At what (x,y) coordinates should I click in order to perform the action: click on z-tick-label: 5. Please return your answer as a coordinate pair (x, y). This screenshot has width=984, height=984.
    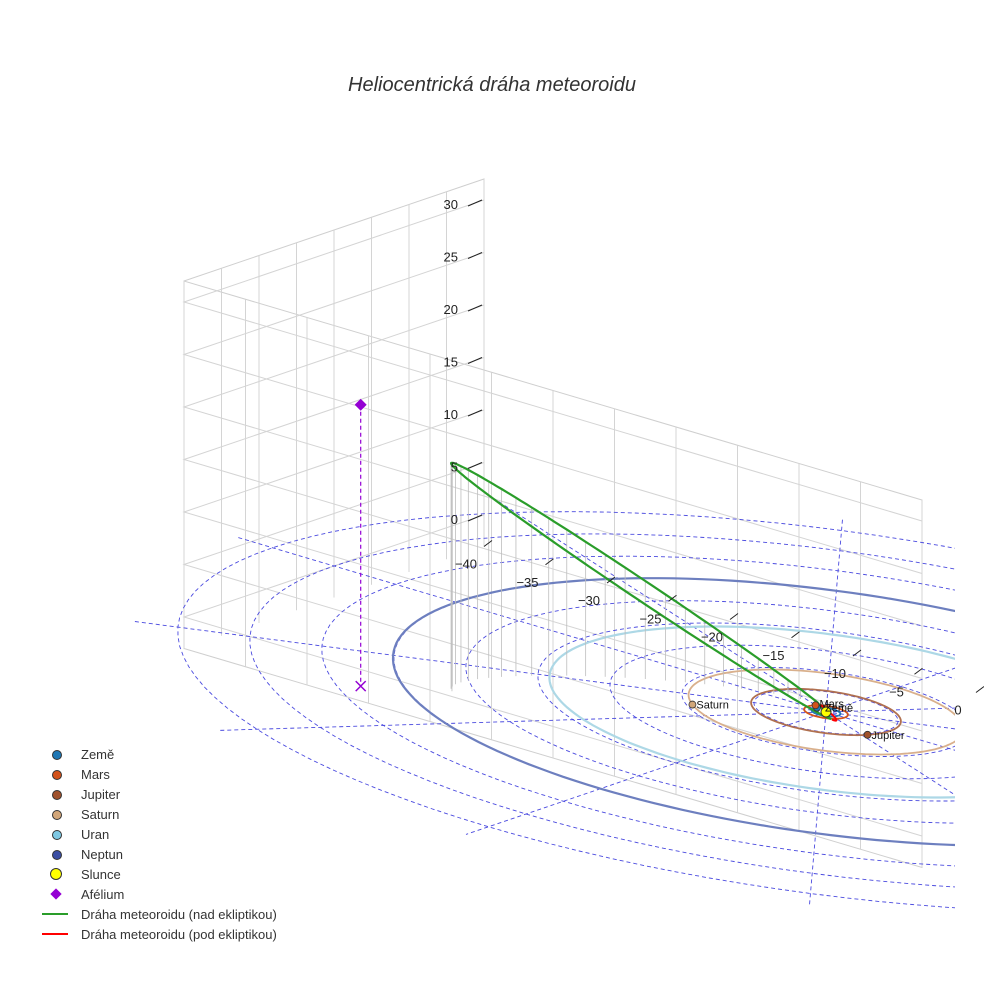
    Looking at the image, I should click on (454, 467).